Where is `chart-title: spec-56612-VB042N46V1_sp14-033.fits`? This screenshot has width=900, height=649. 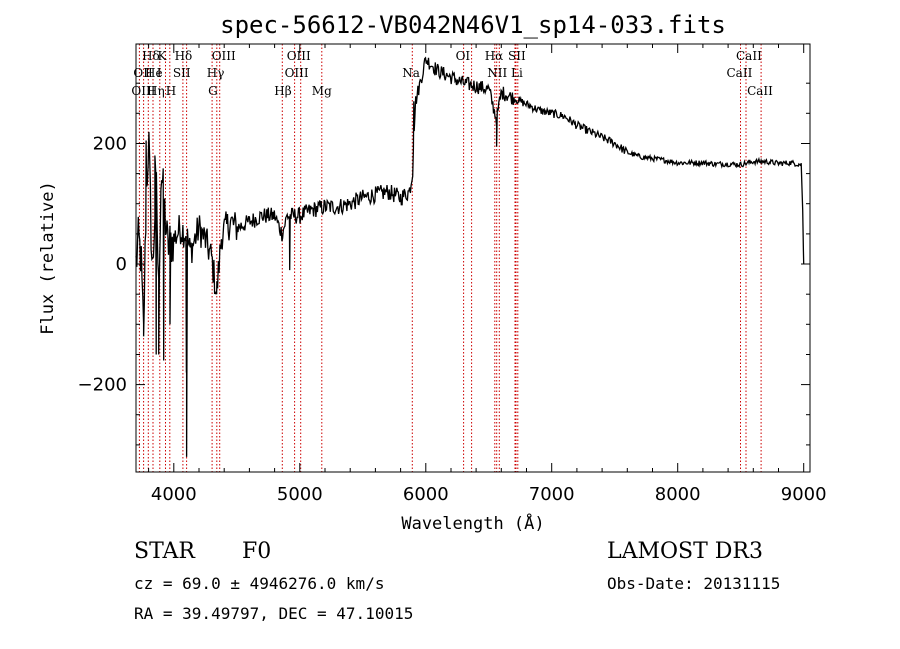
chart-title: spec-56612-VB042N46V1_sp14-033.fits is located at coordinates (473, 25).